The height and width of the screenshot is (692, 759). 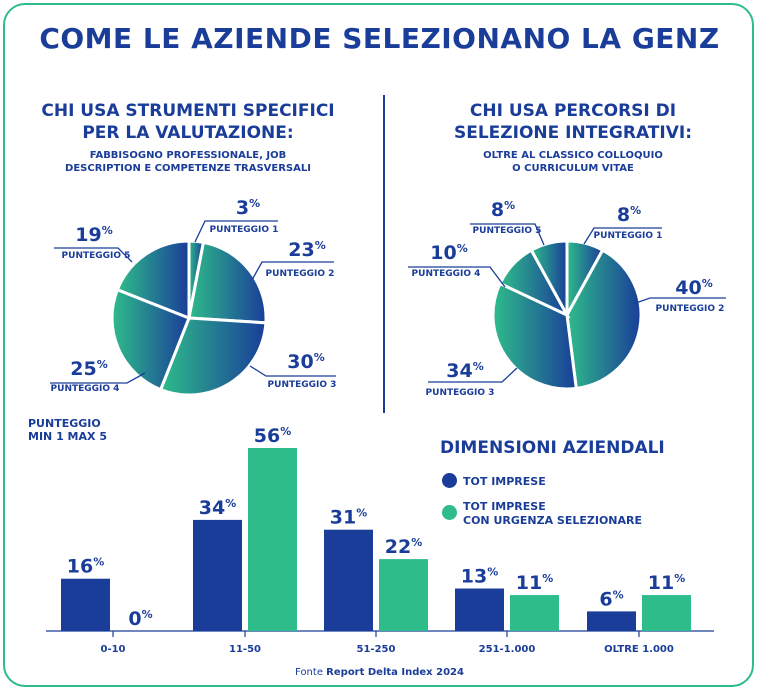 I want to click on page-title: COME LE AZIENDE SELEZIONANO LA GENZ, so click(x=379, y=38).